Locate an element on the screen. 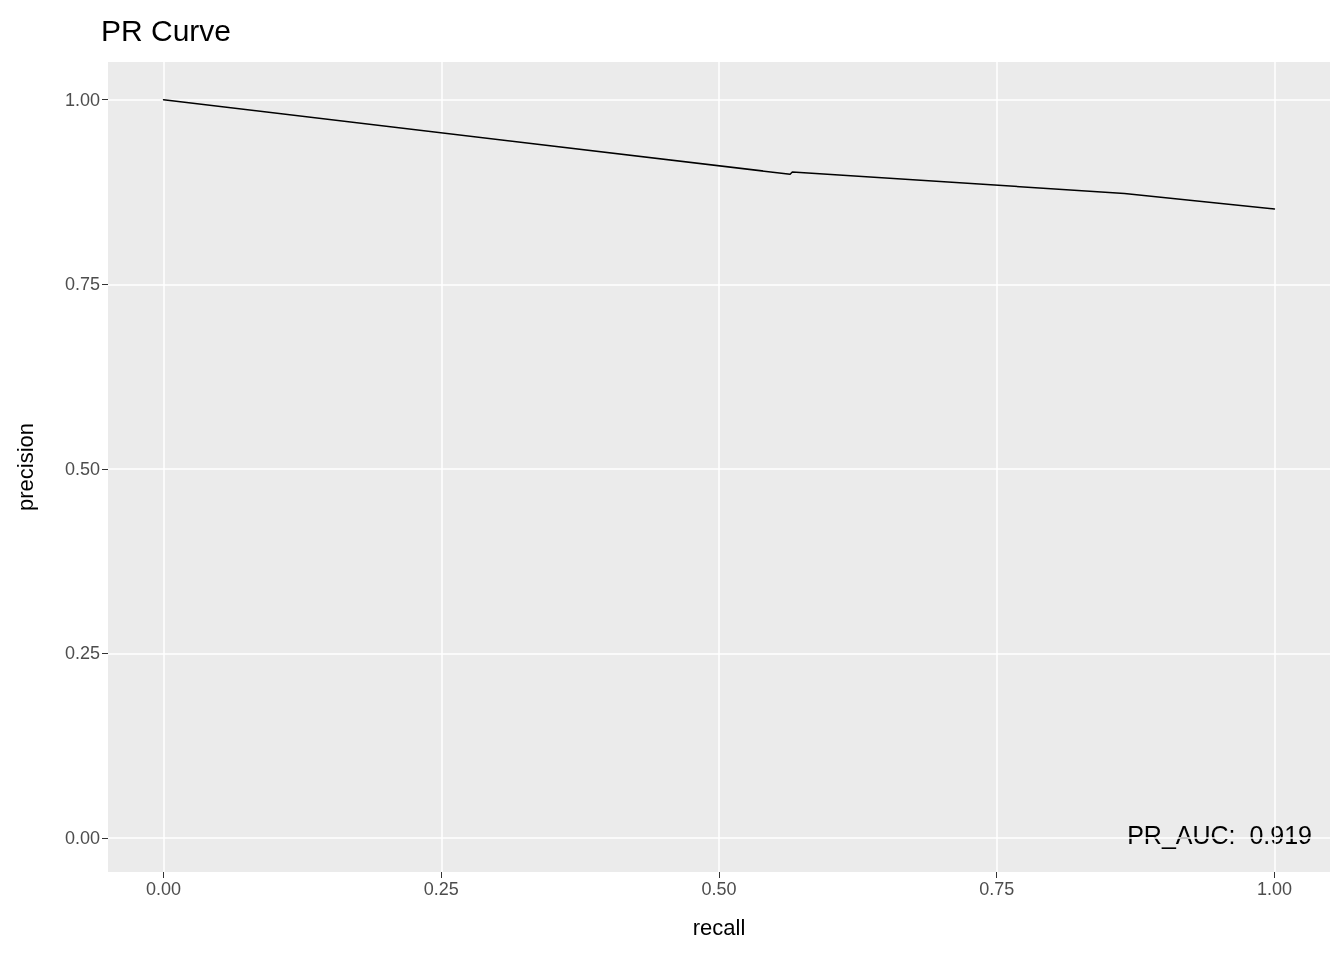 This screenshot has width=1344, height=960. chart-title: PR Curve is located at coordinates (166, 30).